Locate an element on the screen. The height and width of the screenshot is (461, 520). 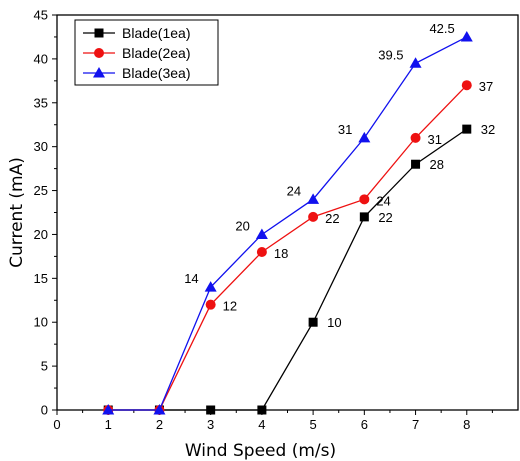
y-tick-label: 15 is located at coordinates (41, 278).